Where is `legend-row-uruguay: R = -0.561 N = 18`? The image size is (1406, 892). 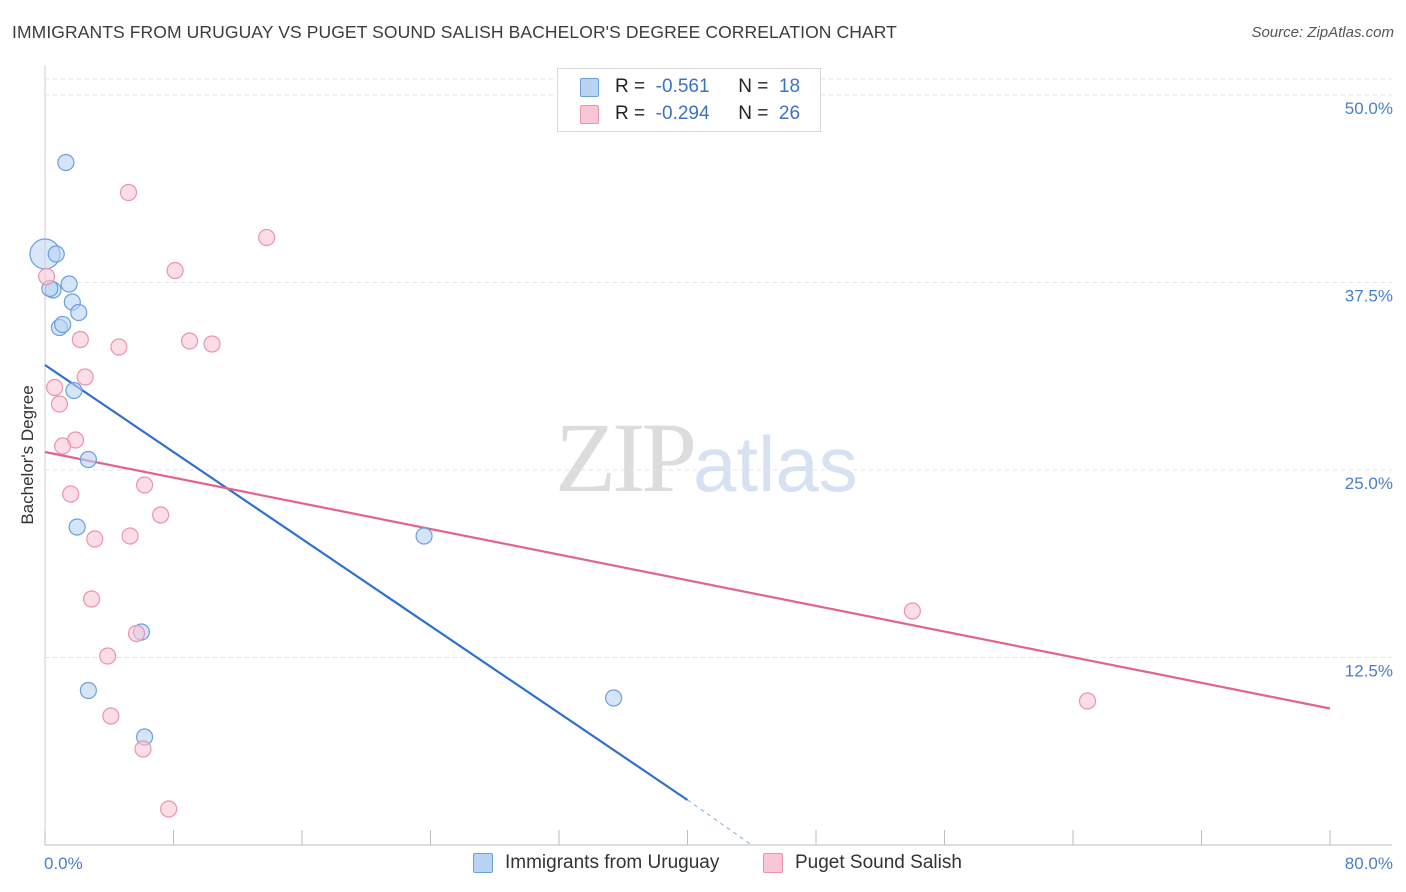 legend-row-uruguay: R = -0.561 N = 18 is located at coordinates (690, 87).